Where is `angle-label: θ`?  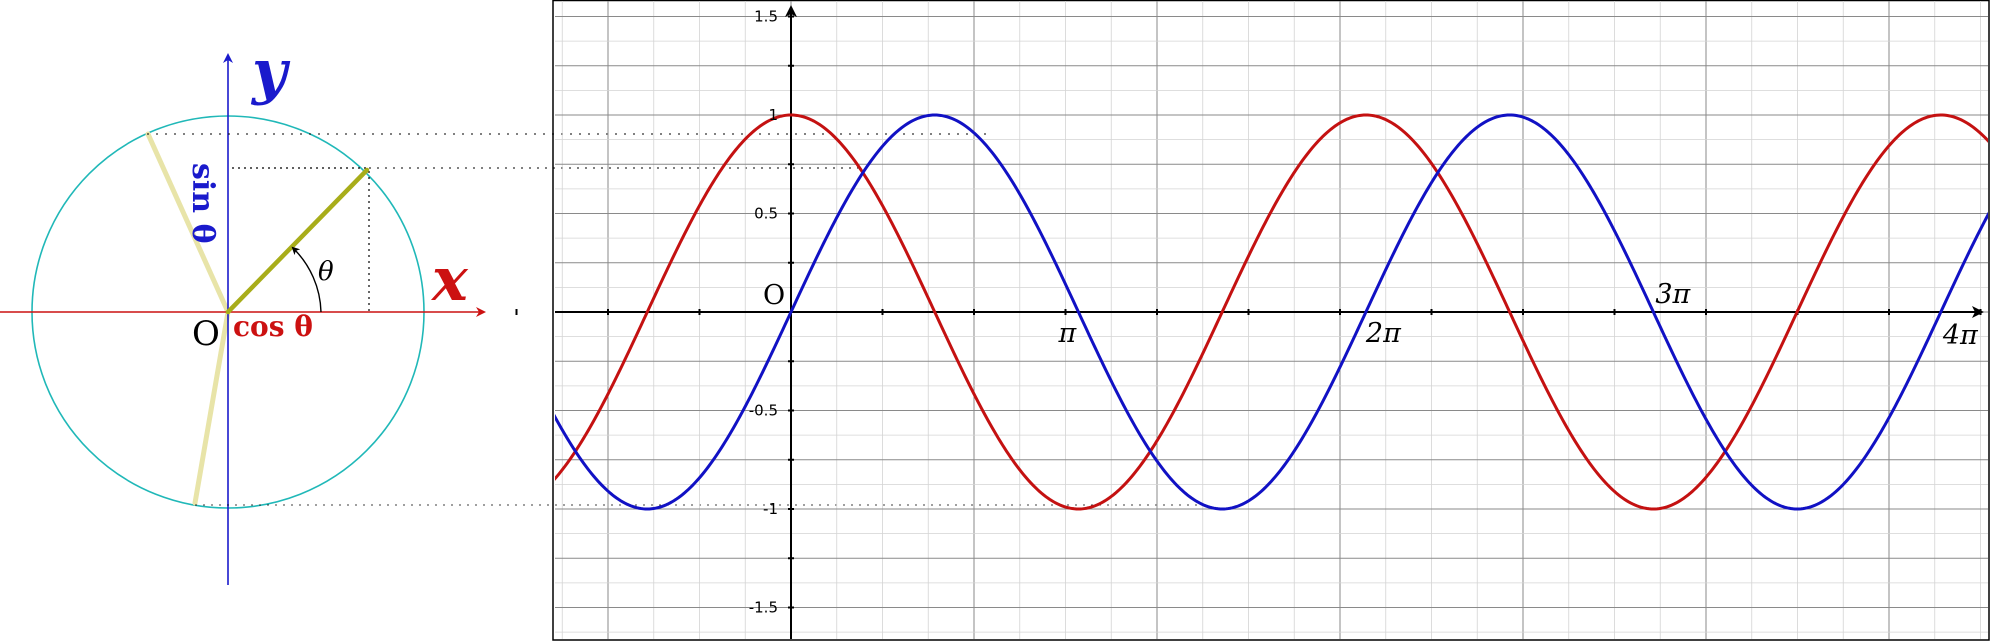
angle-label: θ is located at coordinates (326, 272).